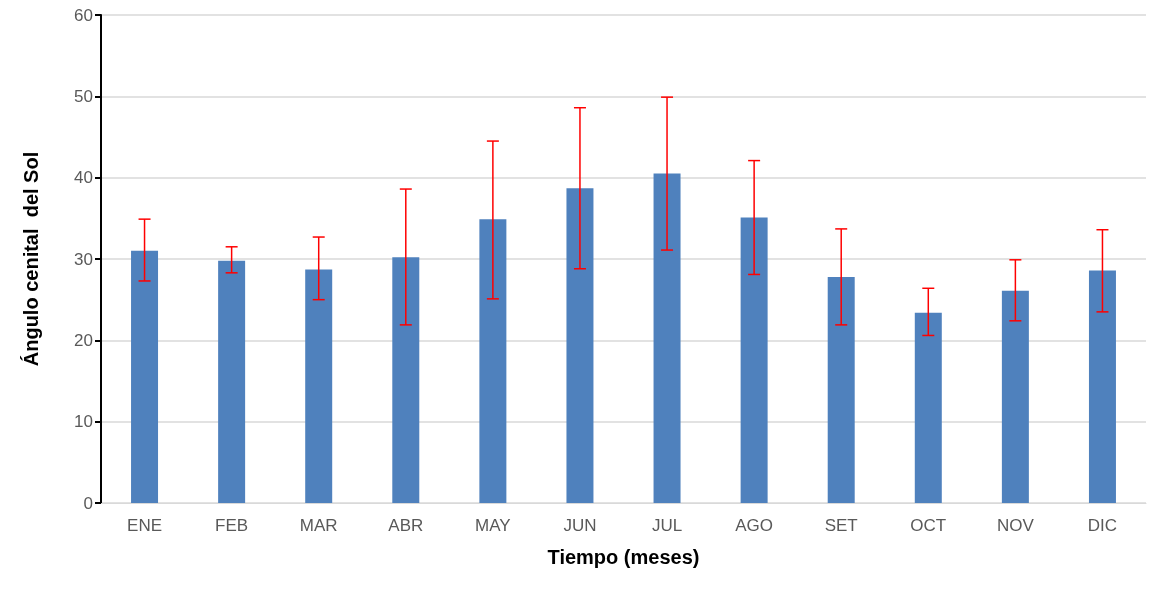  I want to click on x-tick-label: MAR, so click(318, 525).